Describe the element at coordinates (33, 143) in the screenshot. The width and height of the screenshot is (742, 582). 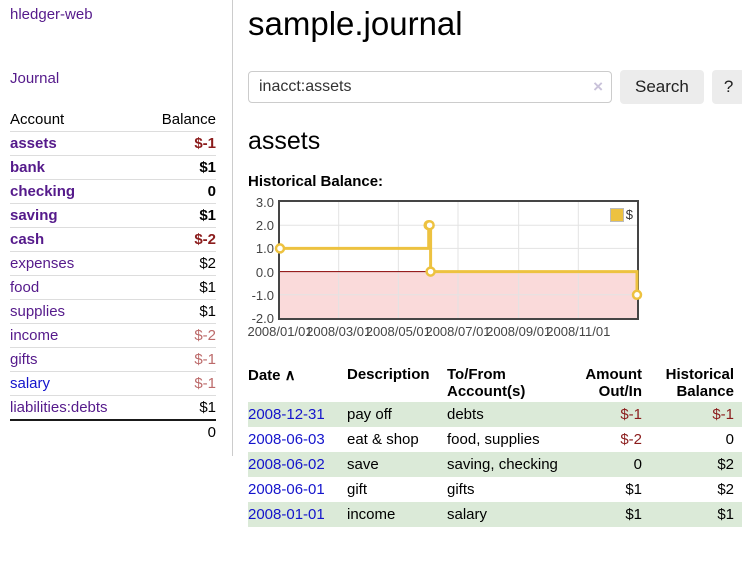
I see `sidebar-account-link: assets` at that location.